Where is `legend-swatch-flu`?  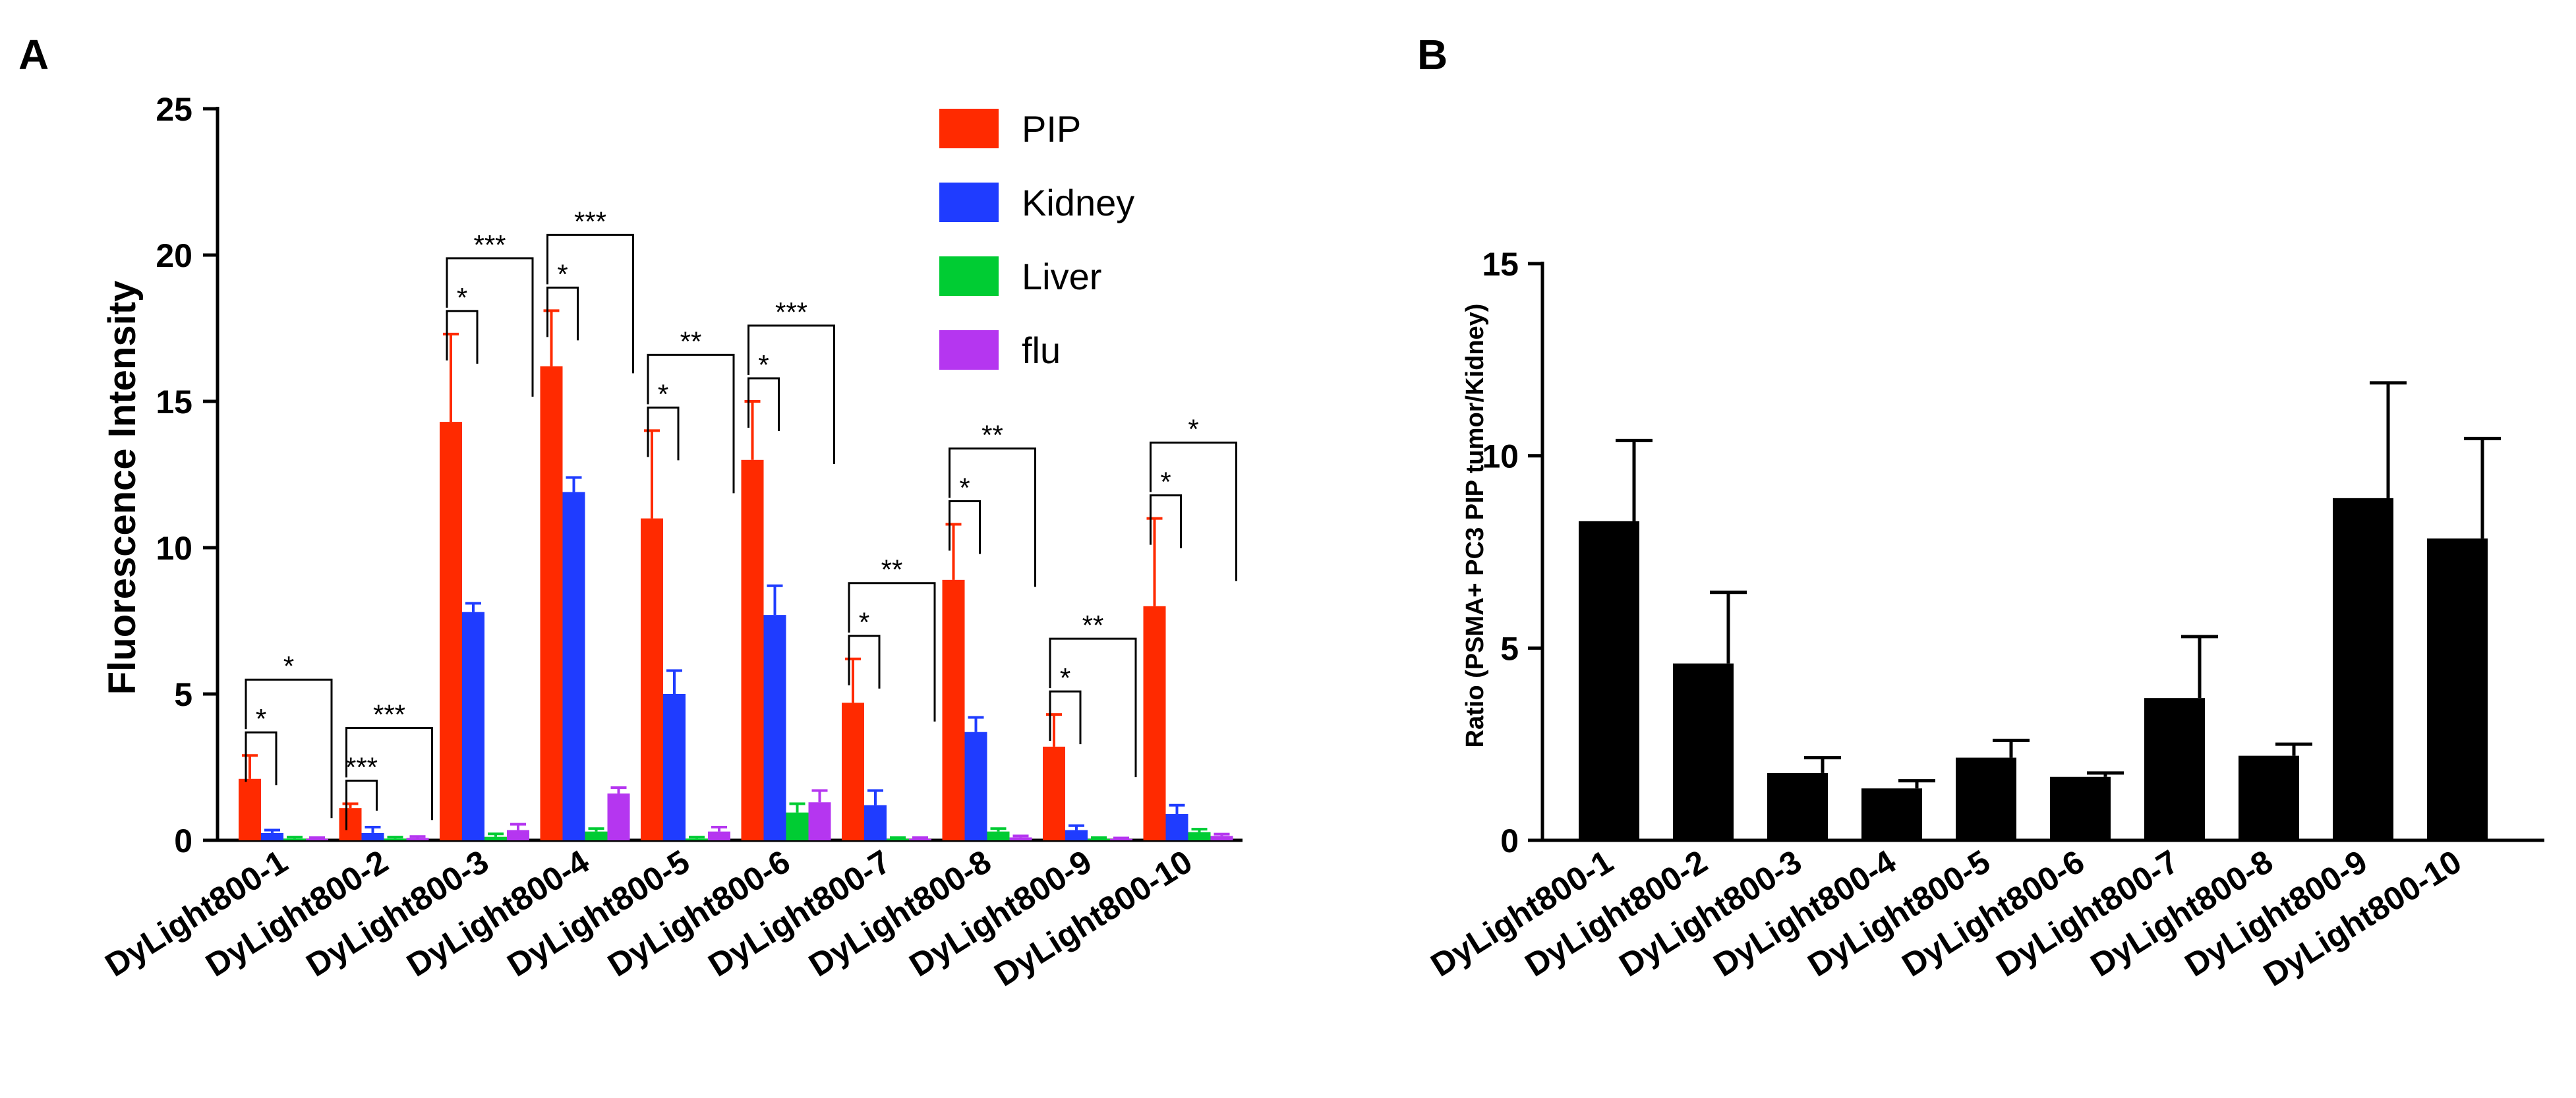 legend-swatch-flu is located at coordinates (969, 350).